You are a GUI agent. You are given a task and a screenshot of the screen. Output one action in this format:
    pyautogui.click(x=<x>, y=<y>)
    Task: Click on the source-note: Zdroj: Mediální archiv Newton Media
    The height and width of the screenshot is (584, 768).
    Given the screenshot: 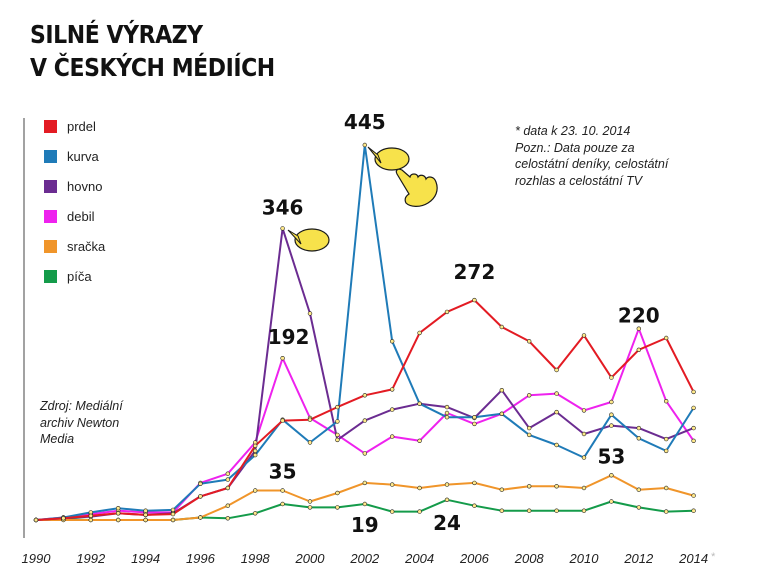 What is the action you would take?
    pyautogui.click(x=81, y=423)
    